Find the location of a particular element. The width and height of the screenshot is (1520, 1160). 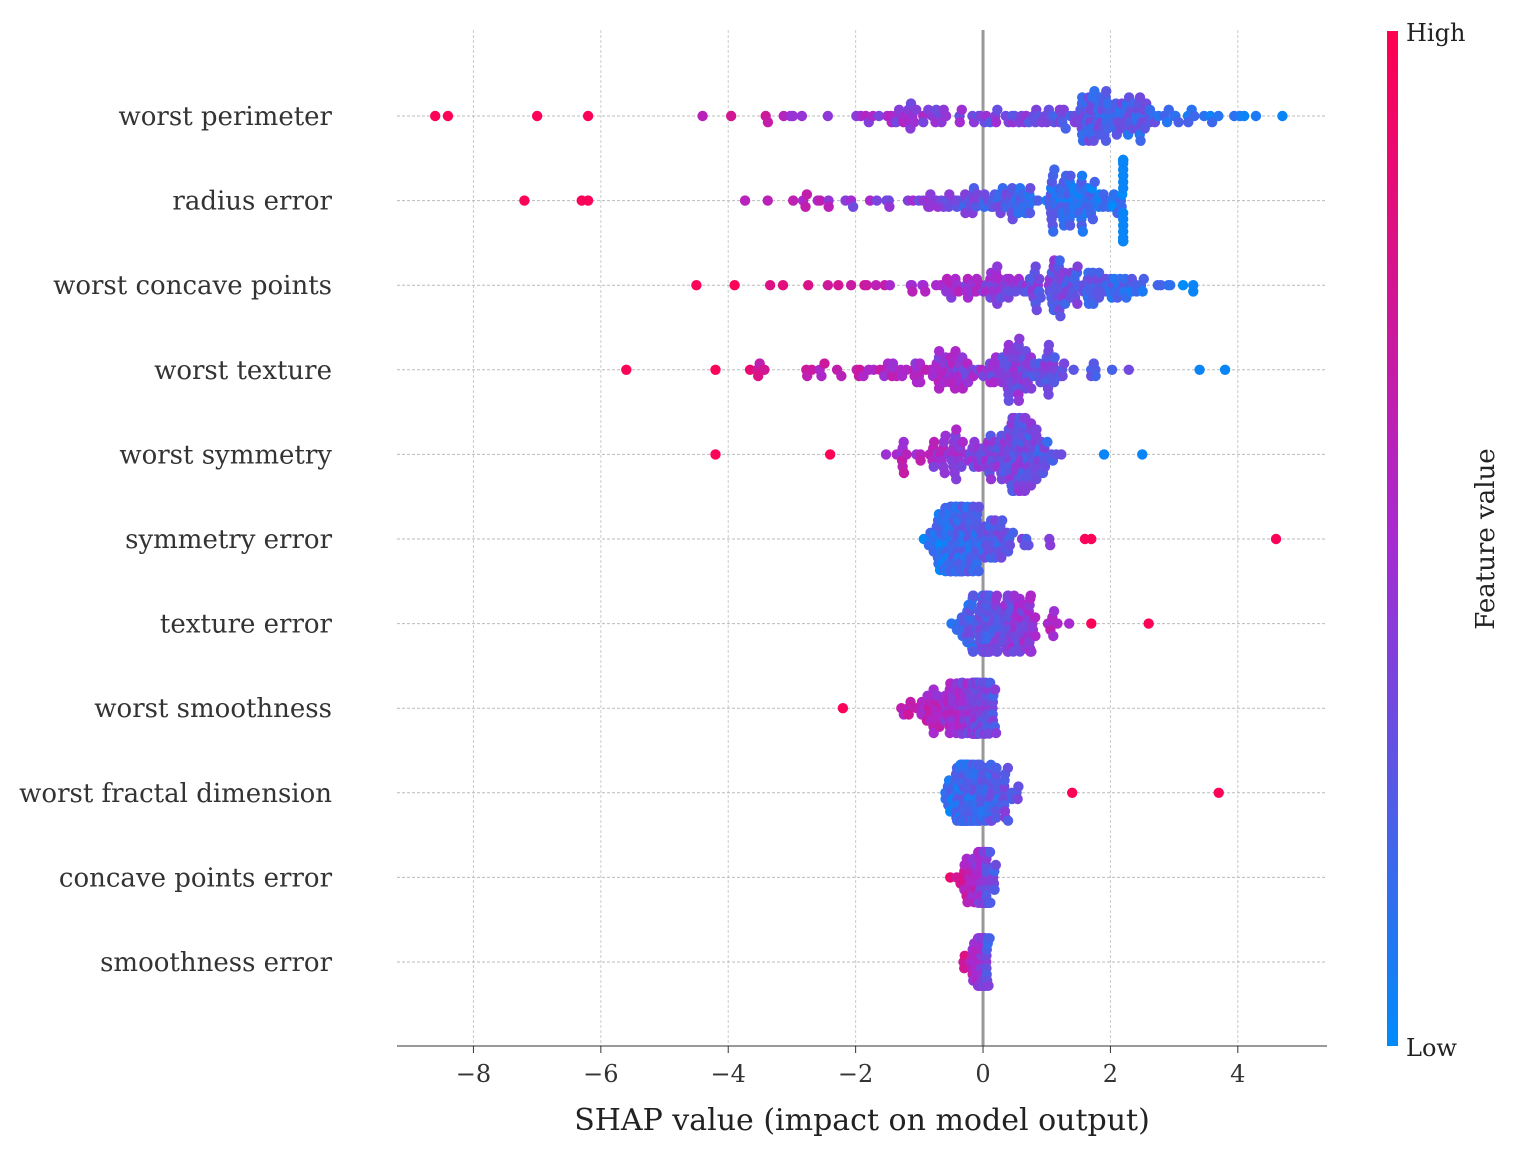

feature-label: worst concave points is located at coordinates (192, 286).